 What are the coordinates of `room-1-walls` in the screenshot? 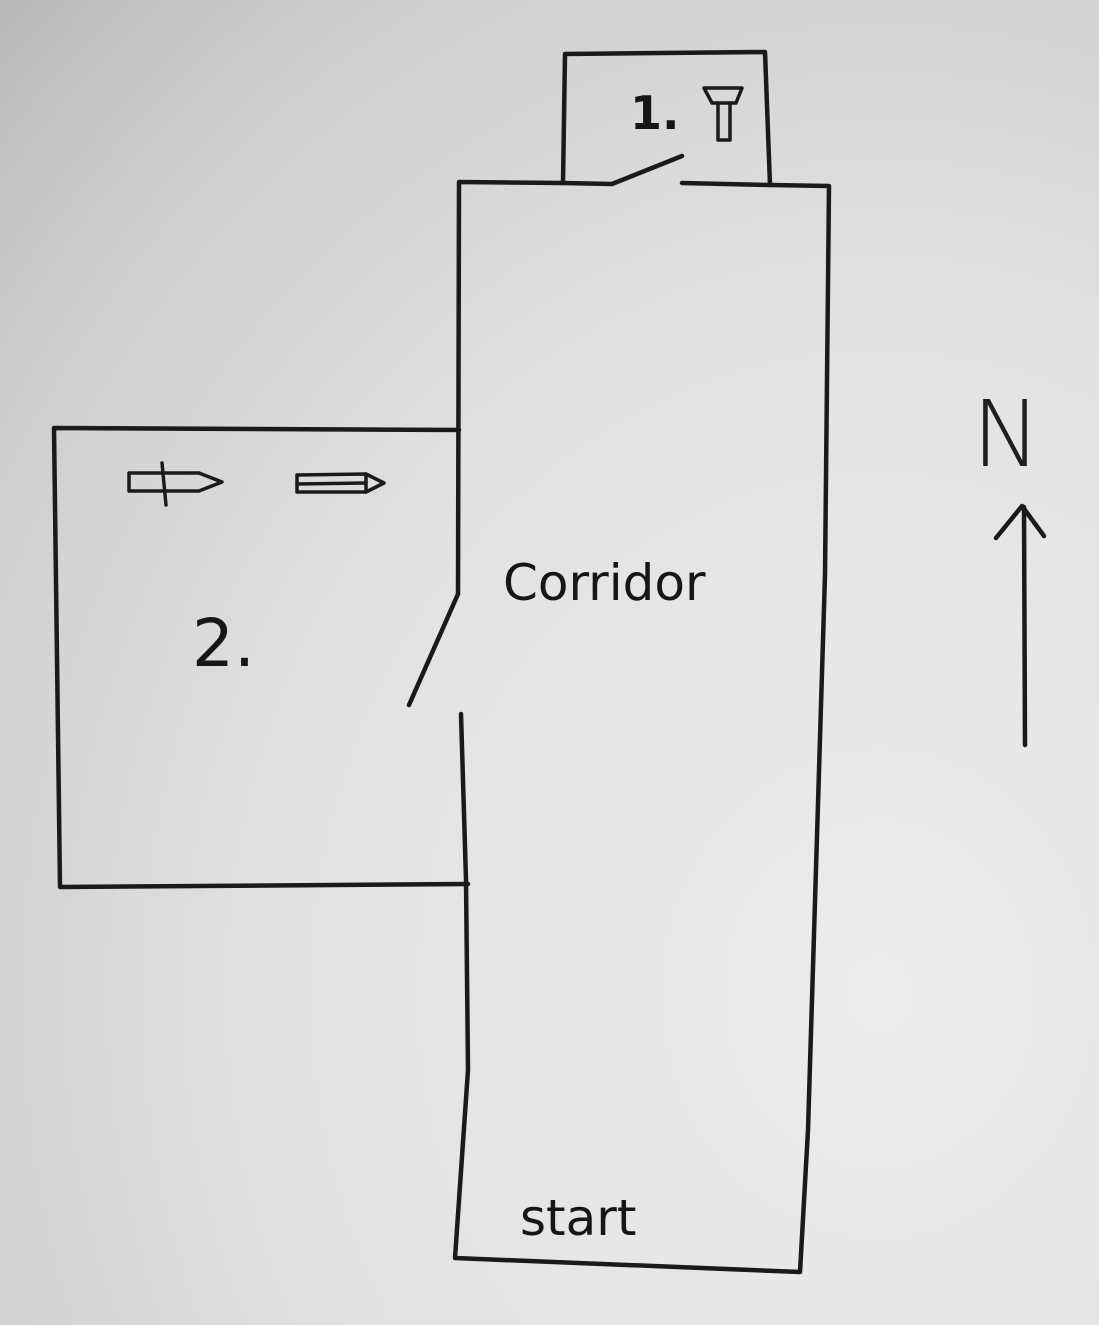 It's located at (666, 118).